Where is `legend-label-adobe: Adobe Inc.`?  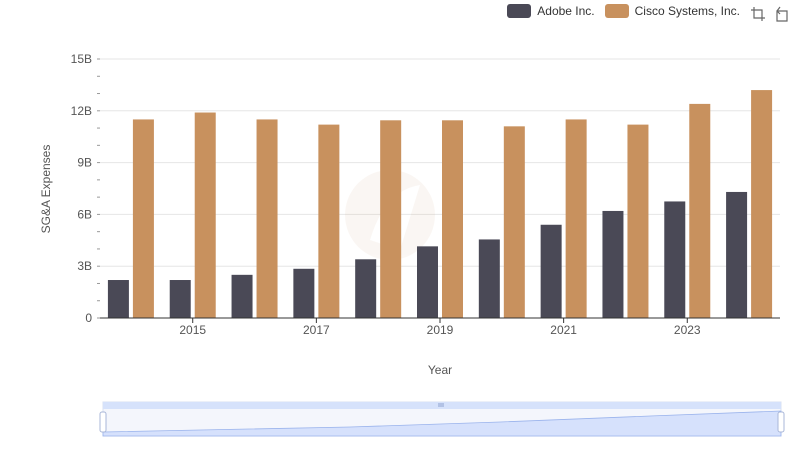
legend-label-adobe: Adobe Inc. is located at coordinates (566, 11).